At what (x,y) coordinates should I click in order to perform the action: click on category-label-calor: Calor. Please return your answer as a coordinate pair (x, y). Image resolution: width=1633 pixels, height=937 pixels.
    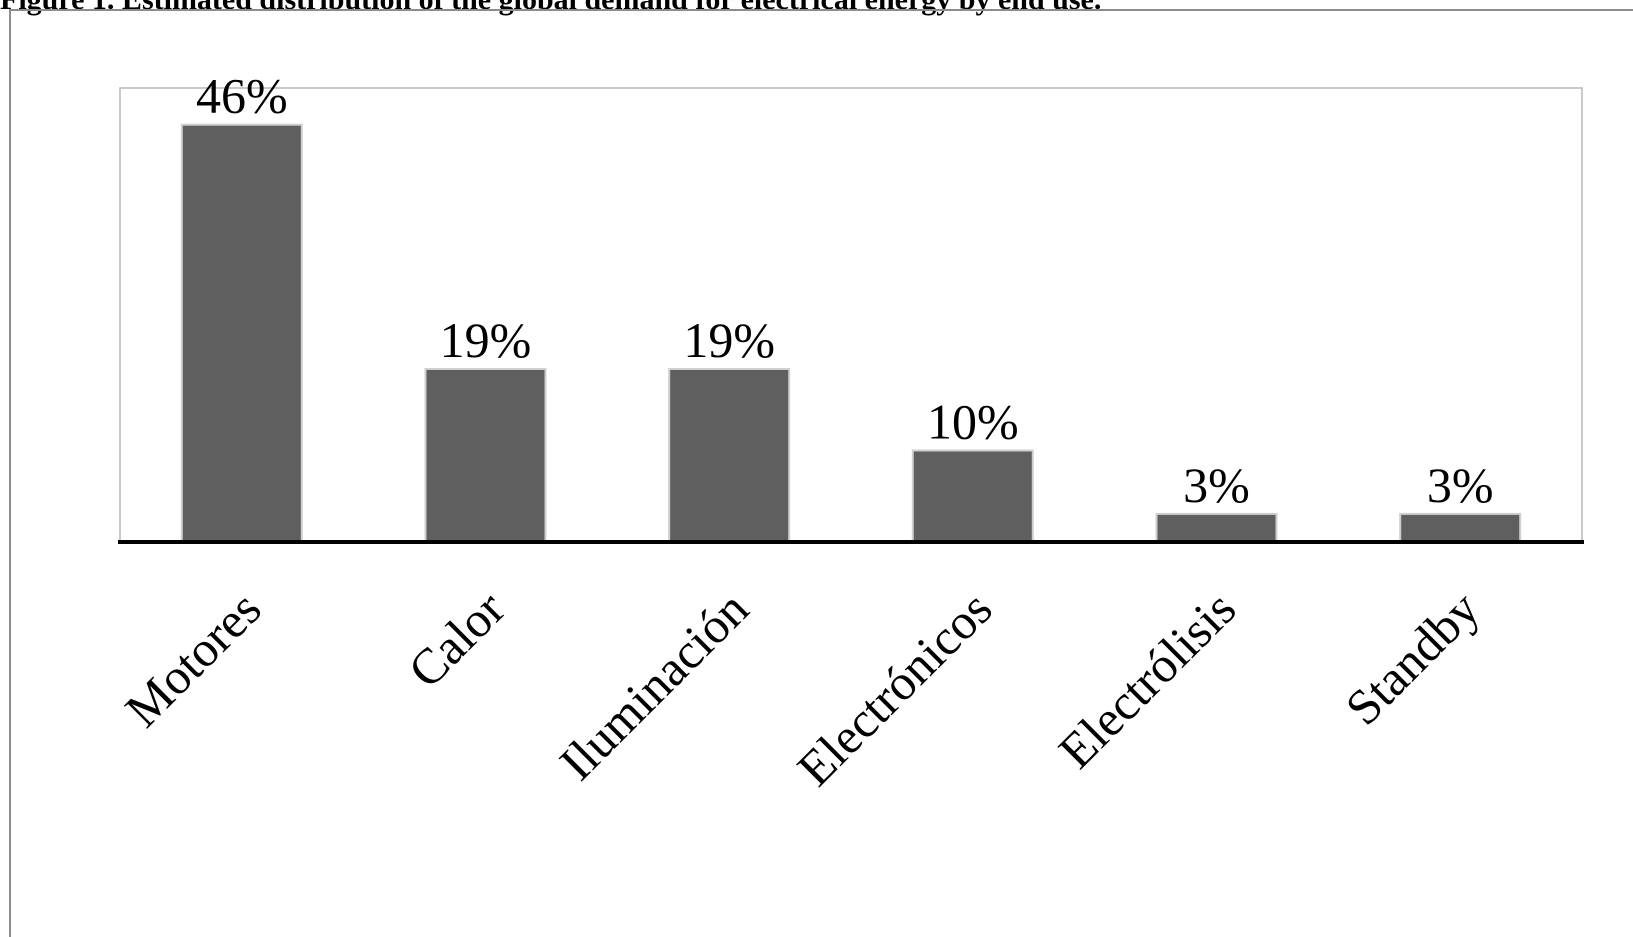
    Looking at the image, I should click on (456, 639).